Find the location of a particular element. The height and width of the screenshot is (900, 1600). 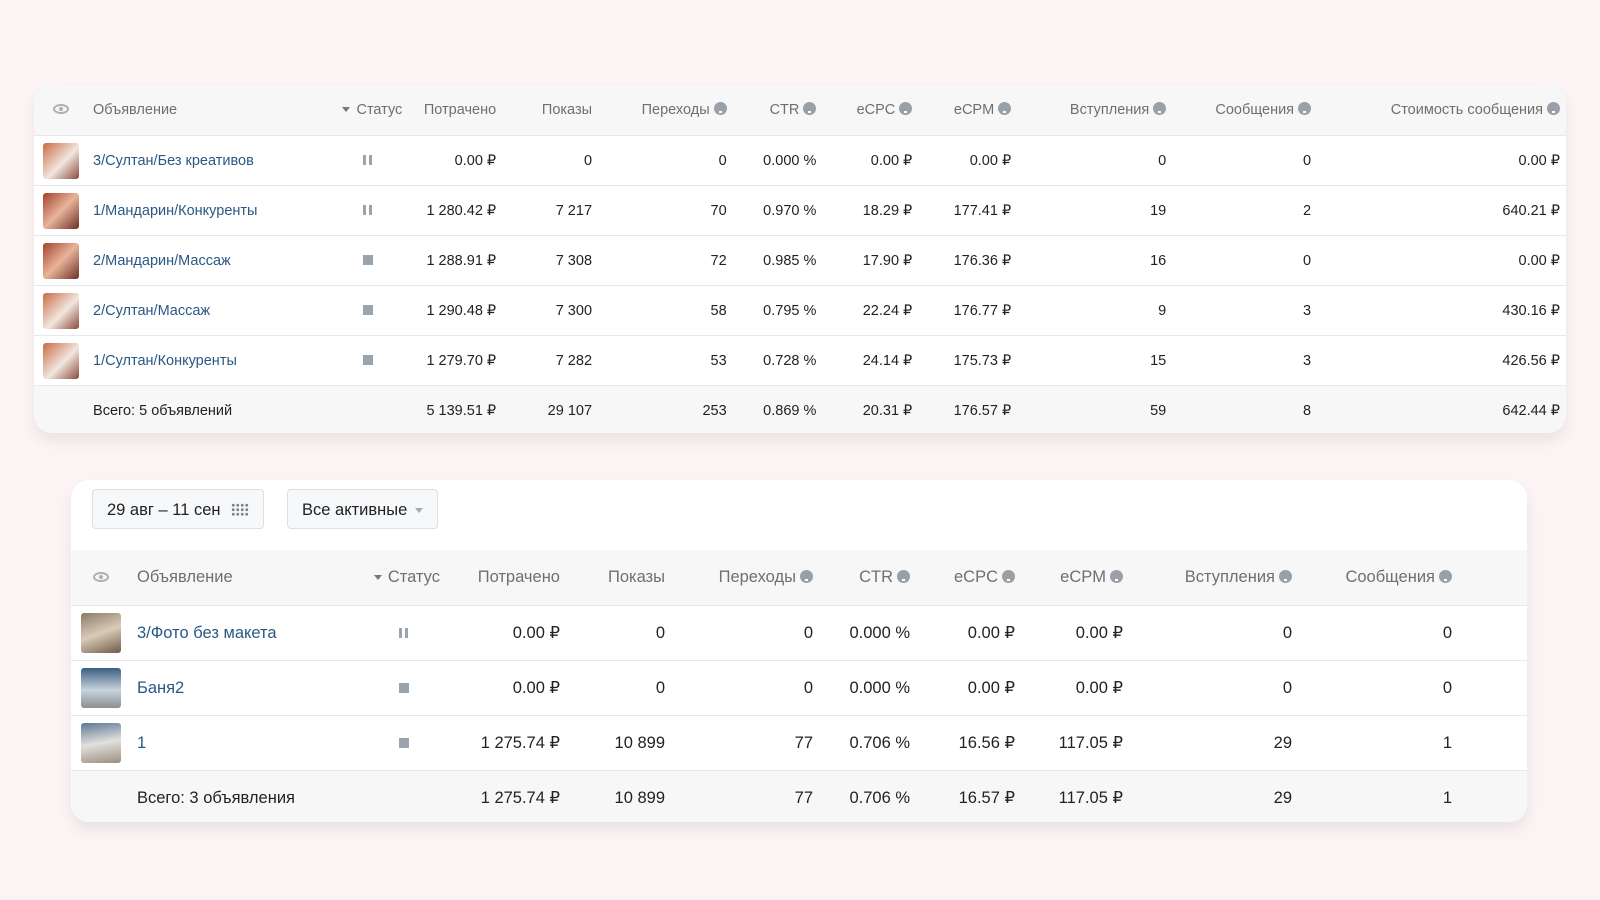

metric-cell: 29 107 is located at coordinates (550, 409).